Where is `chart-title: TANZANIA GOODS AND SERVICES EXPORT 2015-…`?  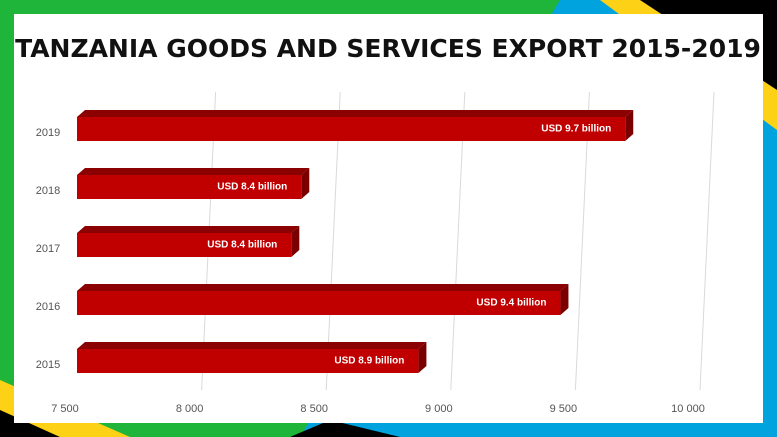
chart-title: TANZANIA GOODS AND SERVICES EXPORT 2015-… is located at coordinates (388, 48).